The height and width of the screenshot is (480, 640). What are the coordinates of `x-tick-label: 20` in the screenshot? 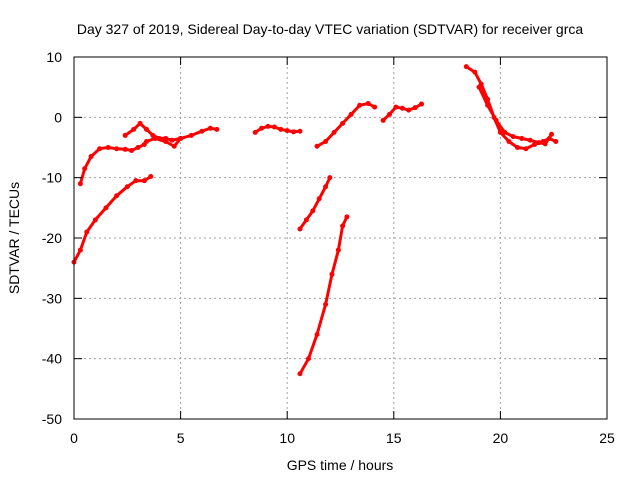 It's located at (501, 438).